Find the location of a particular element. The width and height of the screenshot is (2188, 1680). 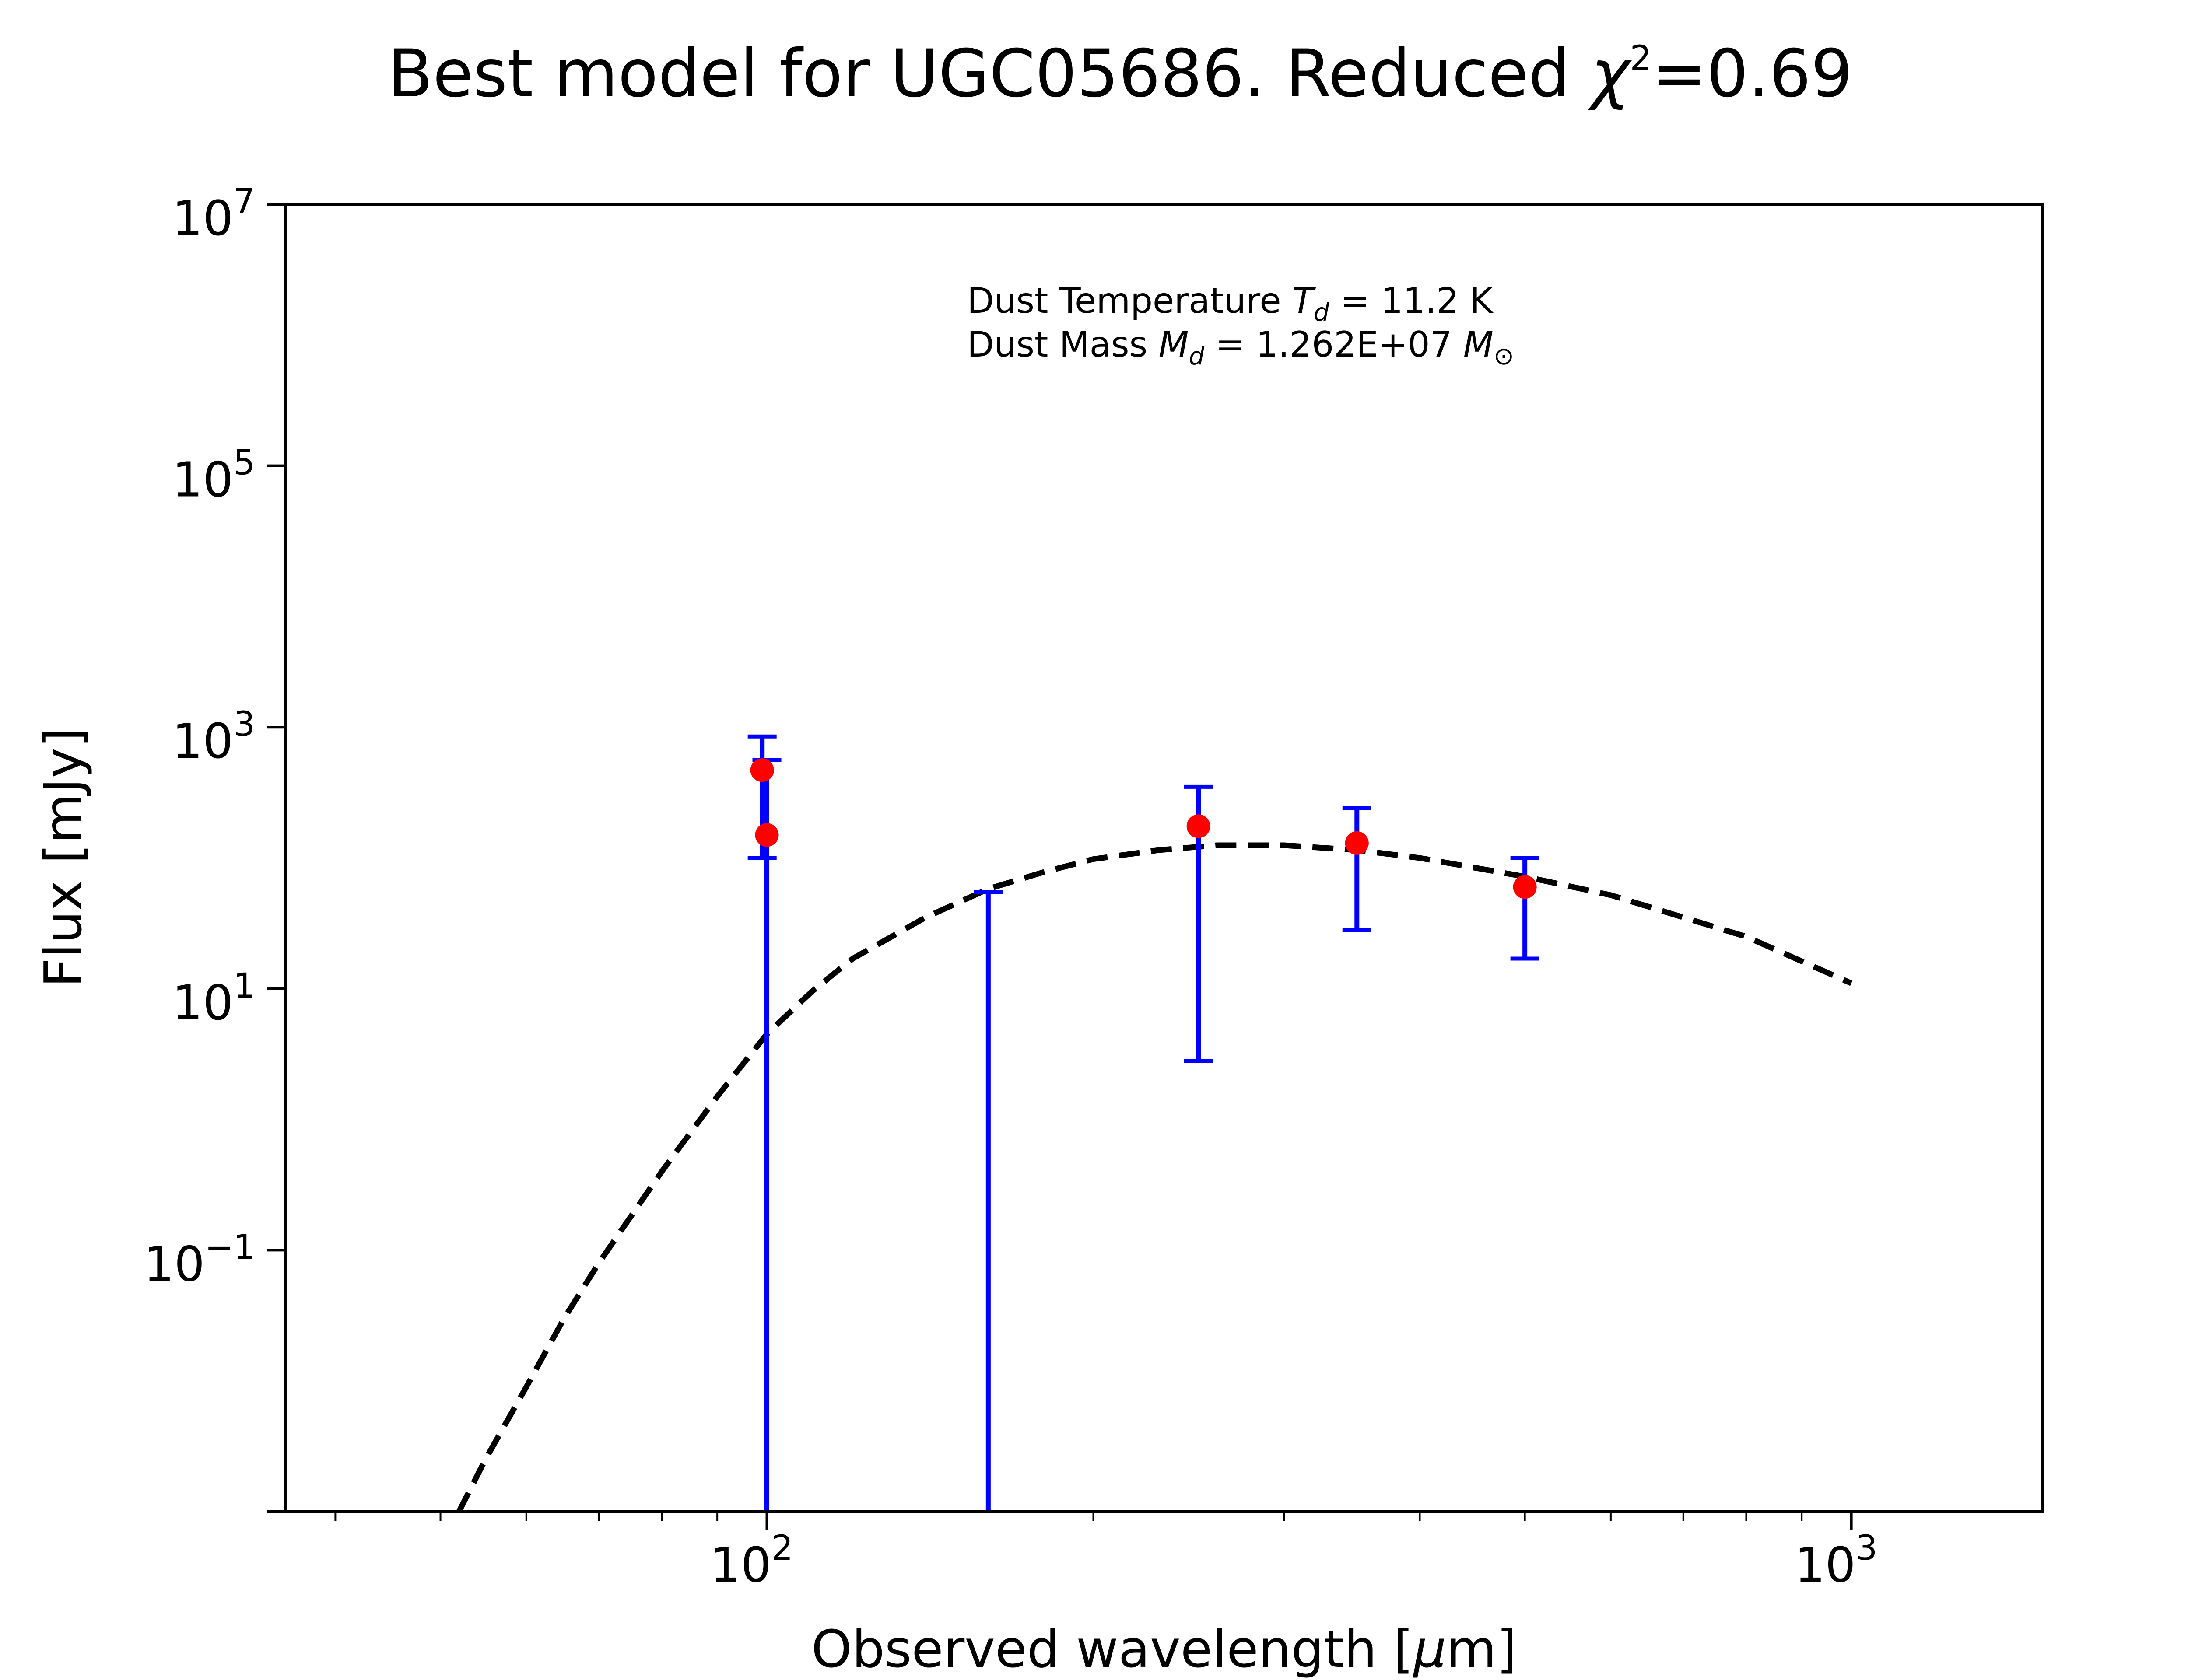

annotation-temperature: Dust Temperature Td = 11.2 K is located at coordinates (1230, 303).